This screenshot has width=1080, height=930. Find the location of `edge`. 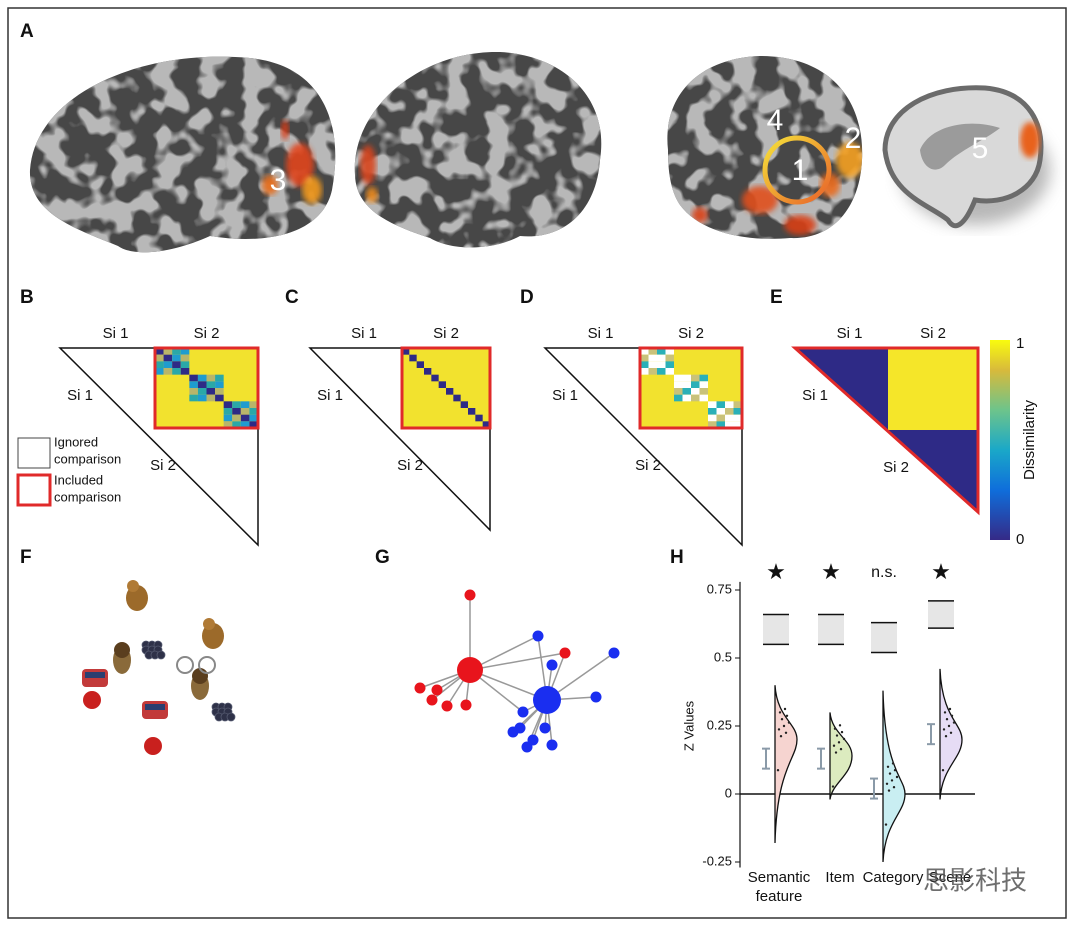

edge is located at coordinates (517, 661).